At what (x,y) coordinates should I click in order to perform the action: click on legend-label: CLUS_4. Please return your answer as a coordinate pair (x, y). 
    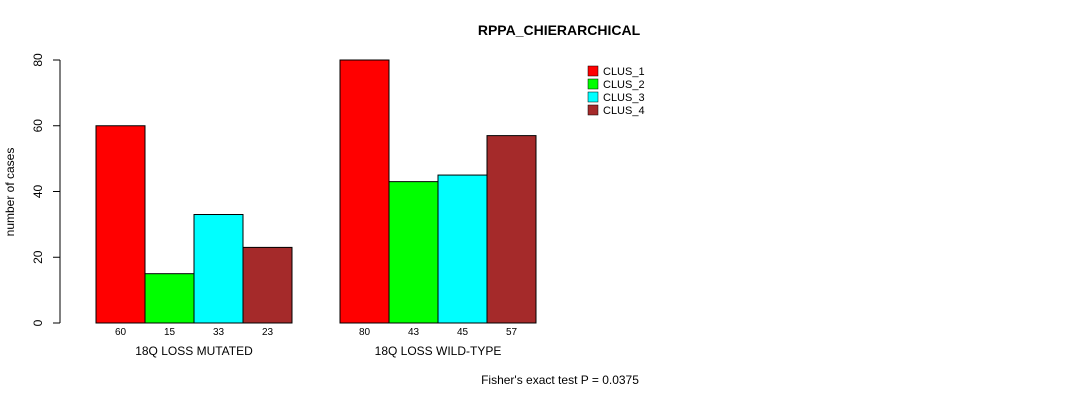
    Looking at the image, I should click on (624, 111).